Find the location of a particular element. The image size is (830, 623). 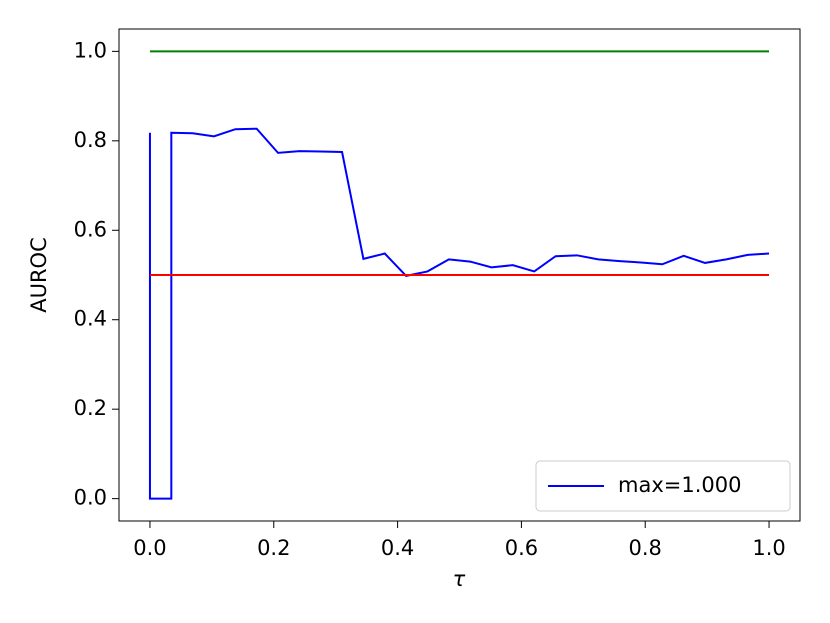

x-tick-label: 0.2 is located at coordinates (273, 548).